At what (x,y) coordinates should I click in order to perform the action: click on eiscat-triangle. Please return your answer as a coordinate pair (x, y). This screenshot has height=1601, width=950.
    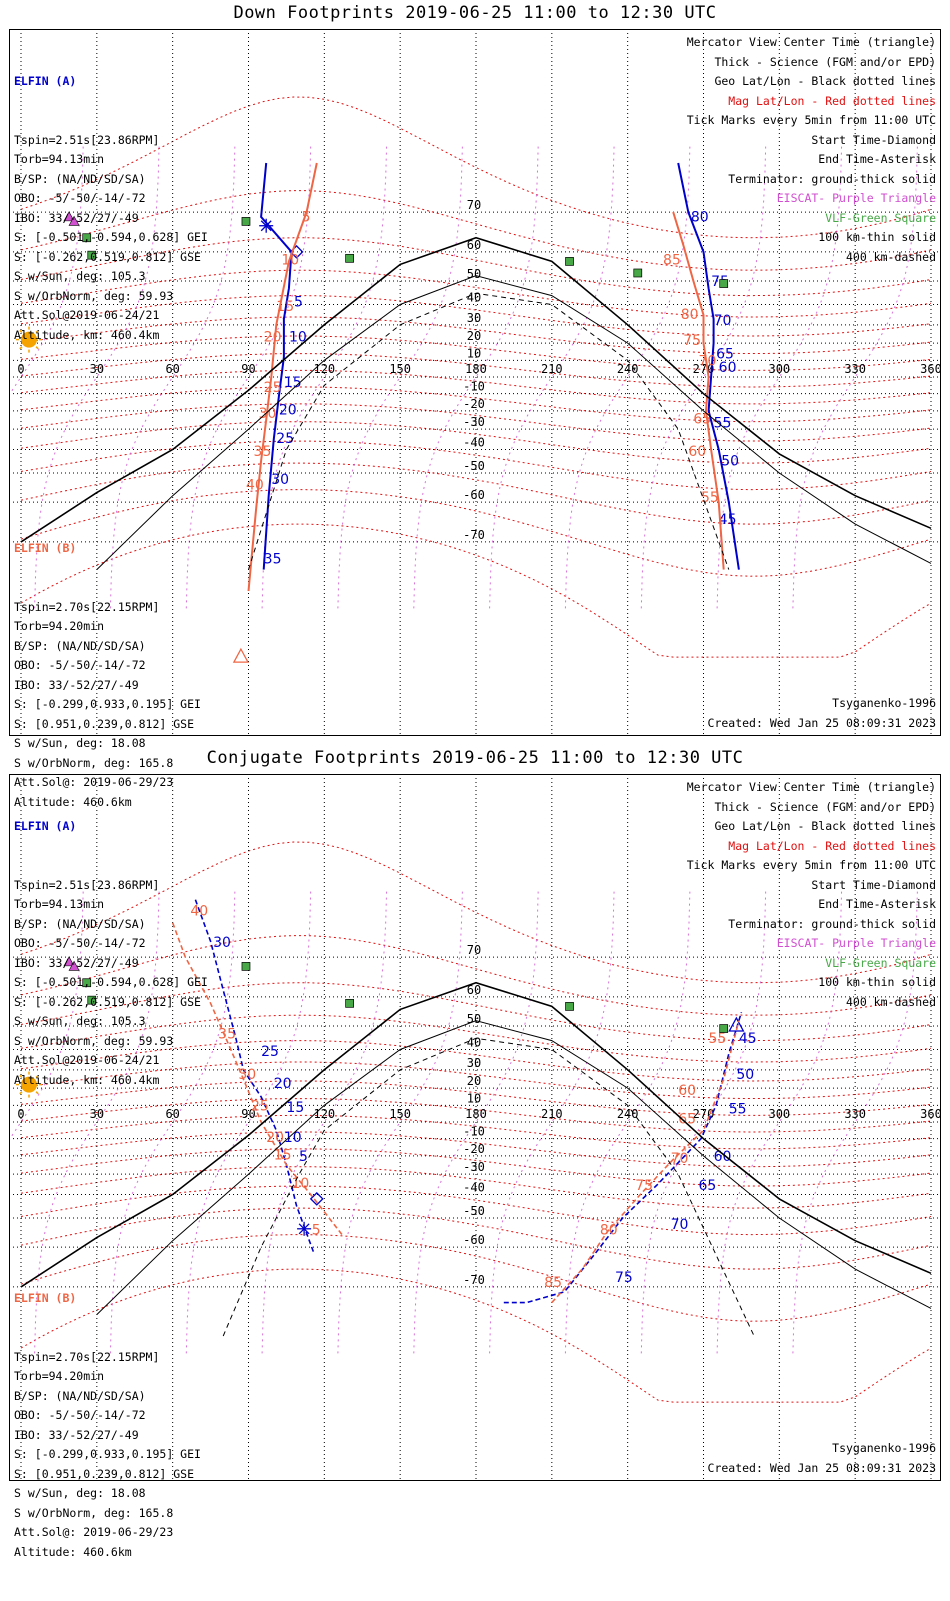
    Looking at the image, I should click on (74, 965).